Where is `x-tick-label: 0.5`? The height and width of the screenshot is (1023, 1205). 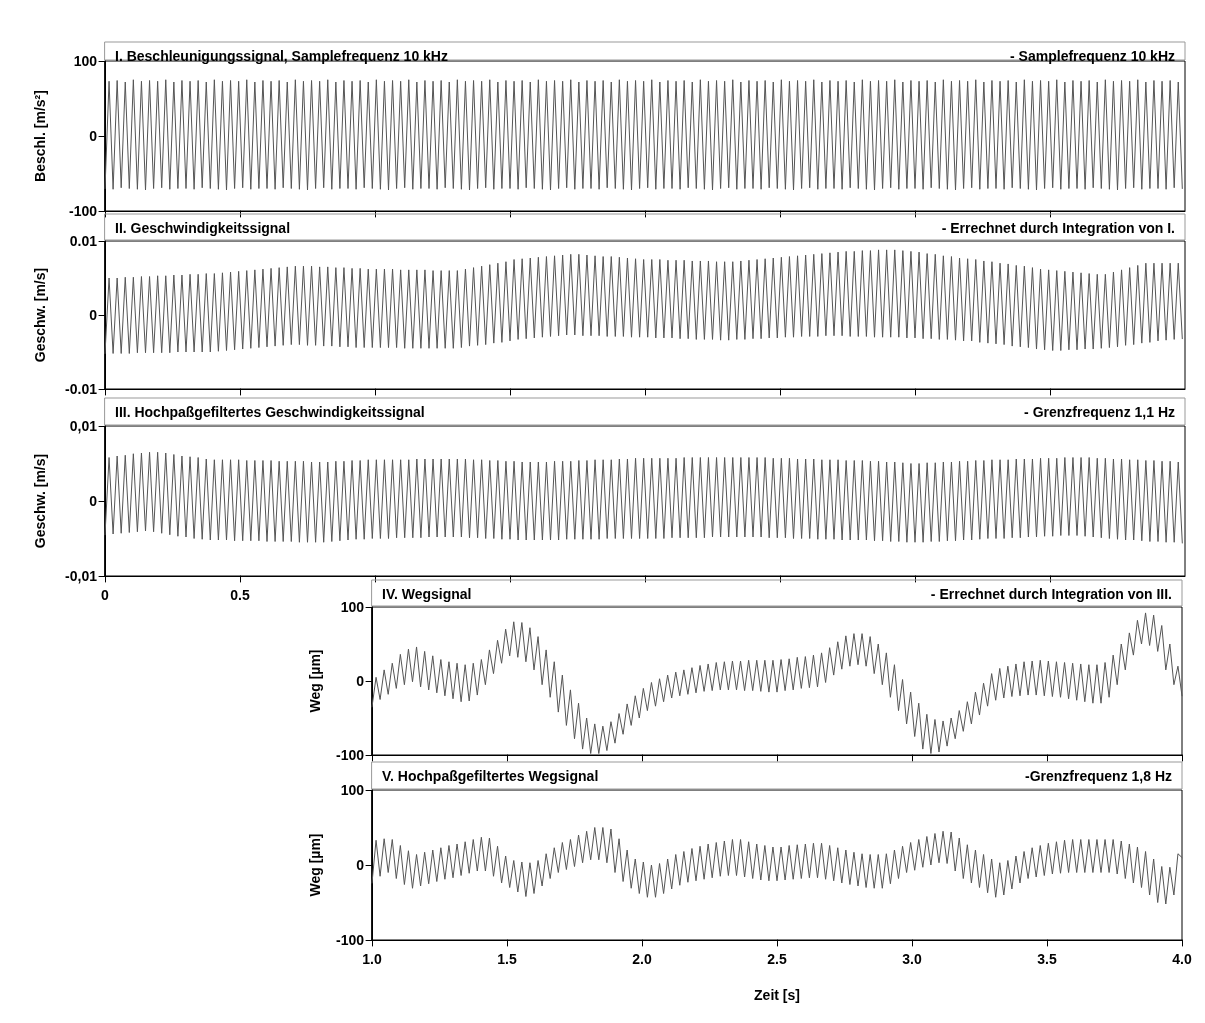
x-tick-label: 0.5 is located at coordinates (240, 595).